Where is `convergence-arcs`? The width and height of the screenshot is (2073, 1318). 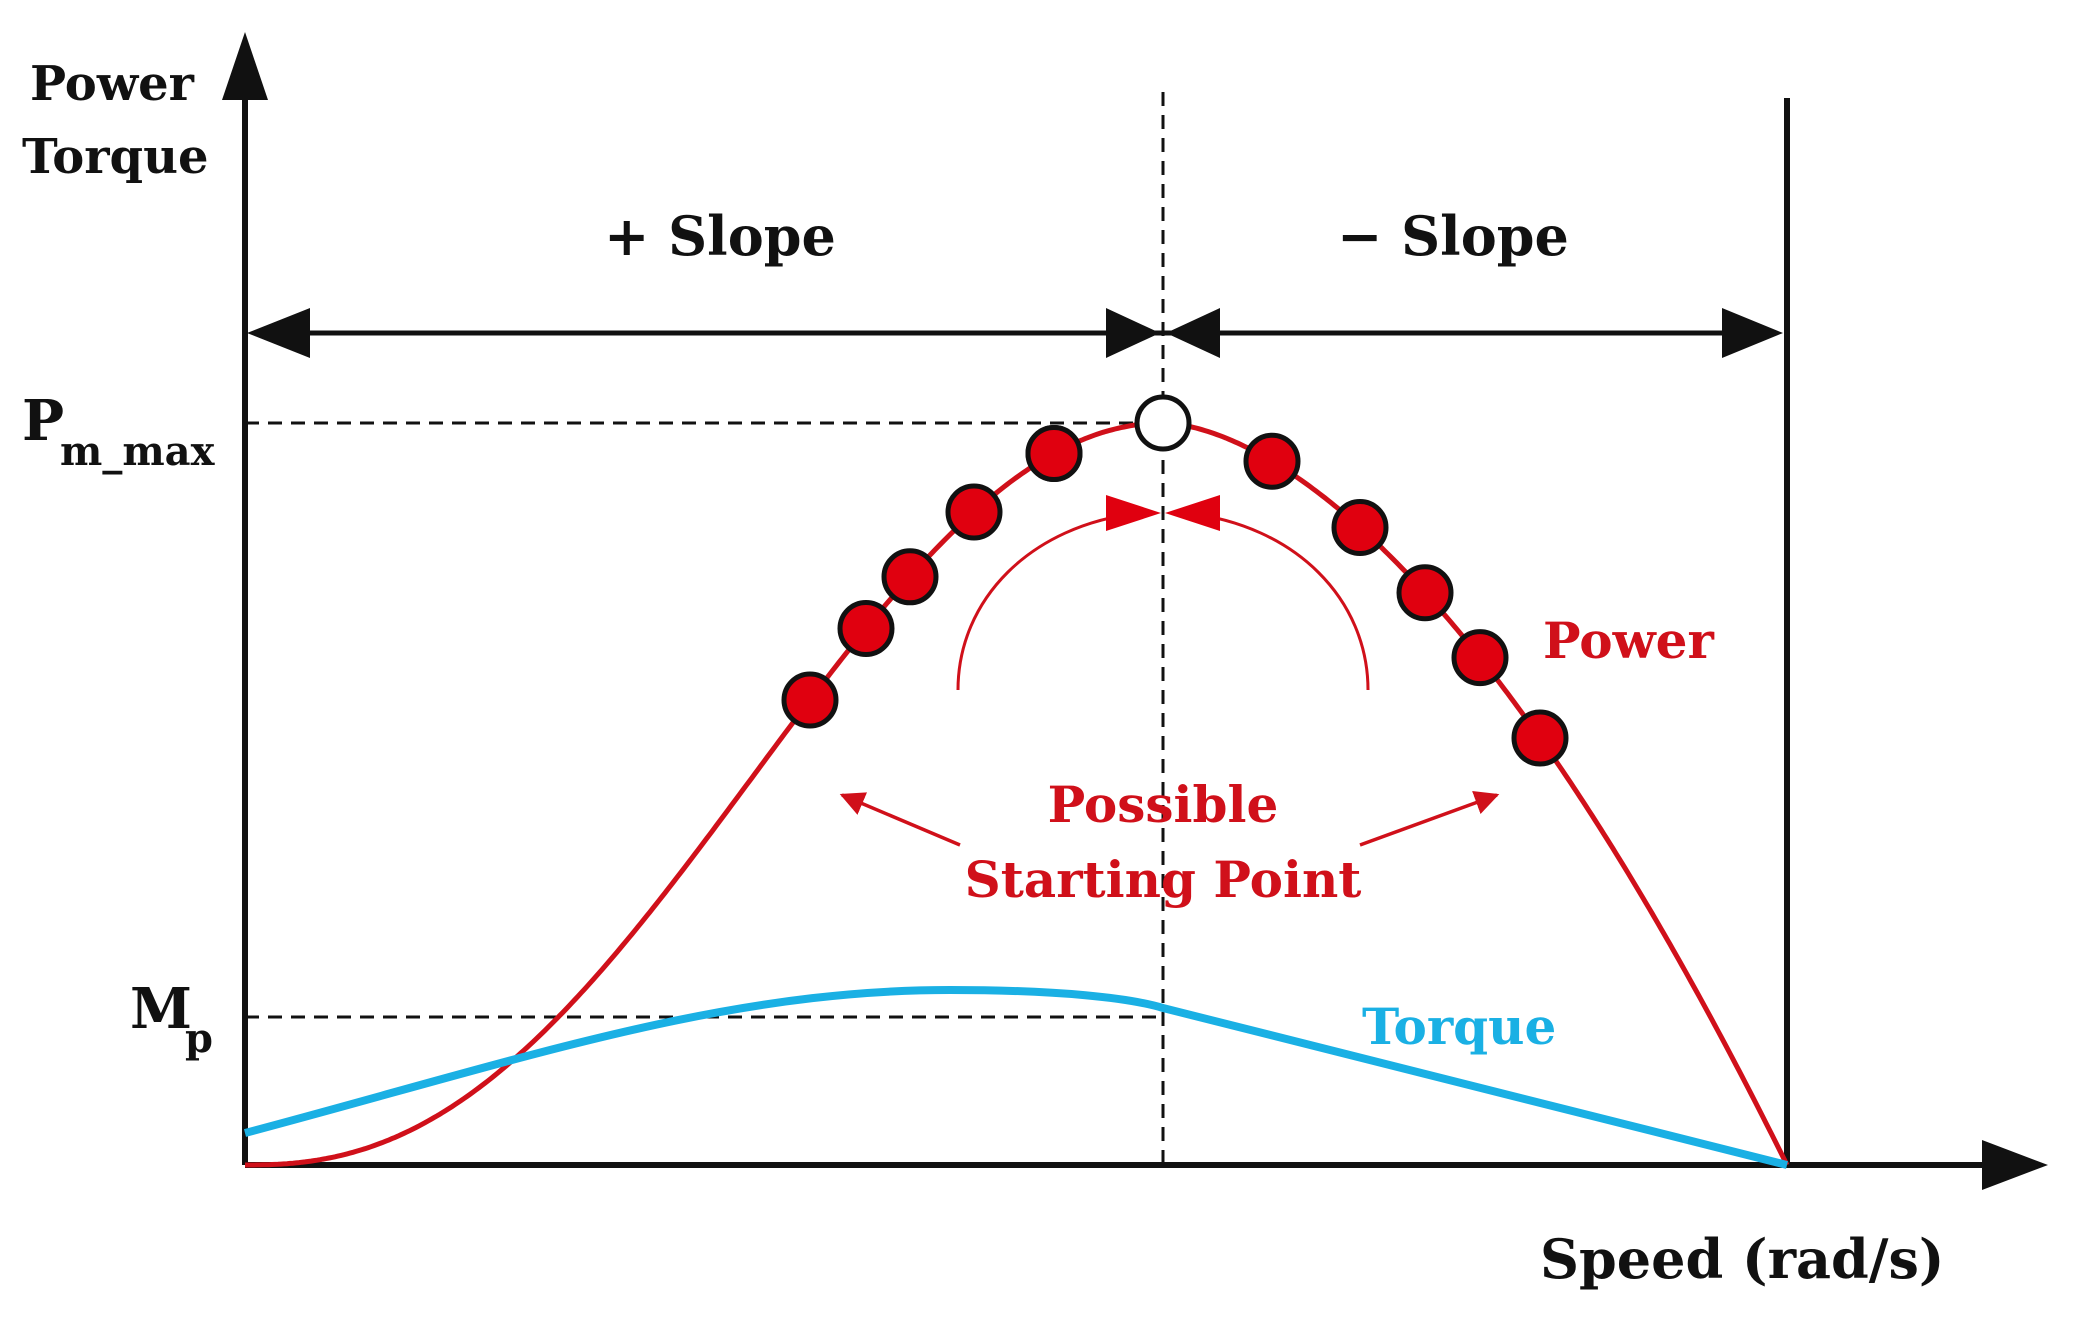 convergence-arcs is located at coordinates (1163, 593).